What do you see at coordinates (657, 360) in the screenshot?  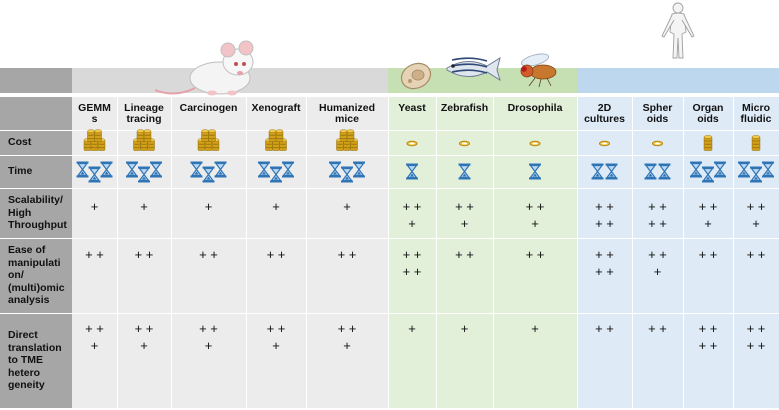 I see `score-cell-translation: + +` at bounding box center [657, 360].